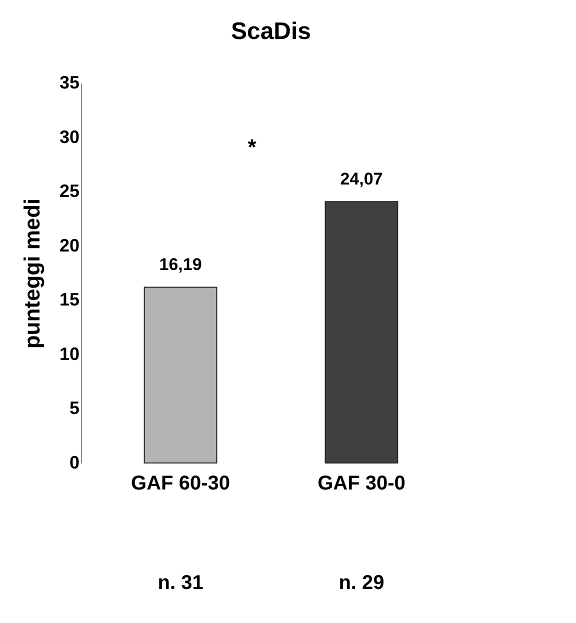  What do you see at coordinates (180, 483) in the screenshot?
I see `x-tick-label: GAF 60-30` at bounding box center [180, 483].